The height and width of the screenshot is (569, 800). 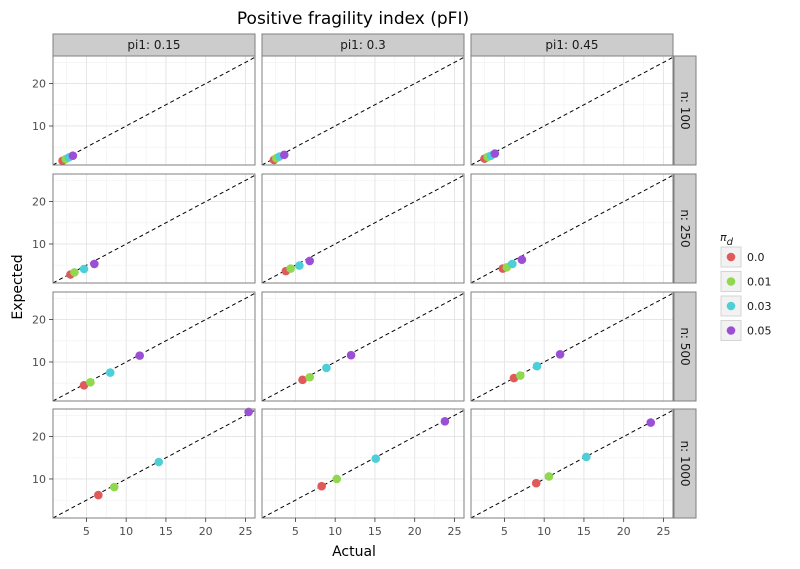 I want to click on facet-panel-r1-c2, so click(x=363, y=110).